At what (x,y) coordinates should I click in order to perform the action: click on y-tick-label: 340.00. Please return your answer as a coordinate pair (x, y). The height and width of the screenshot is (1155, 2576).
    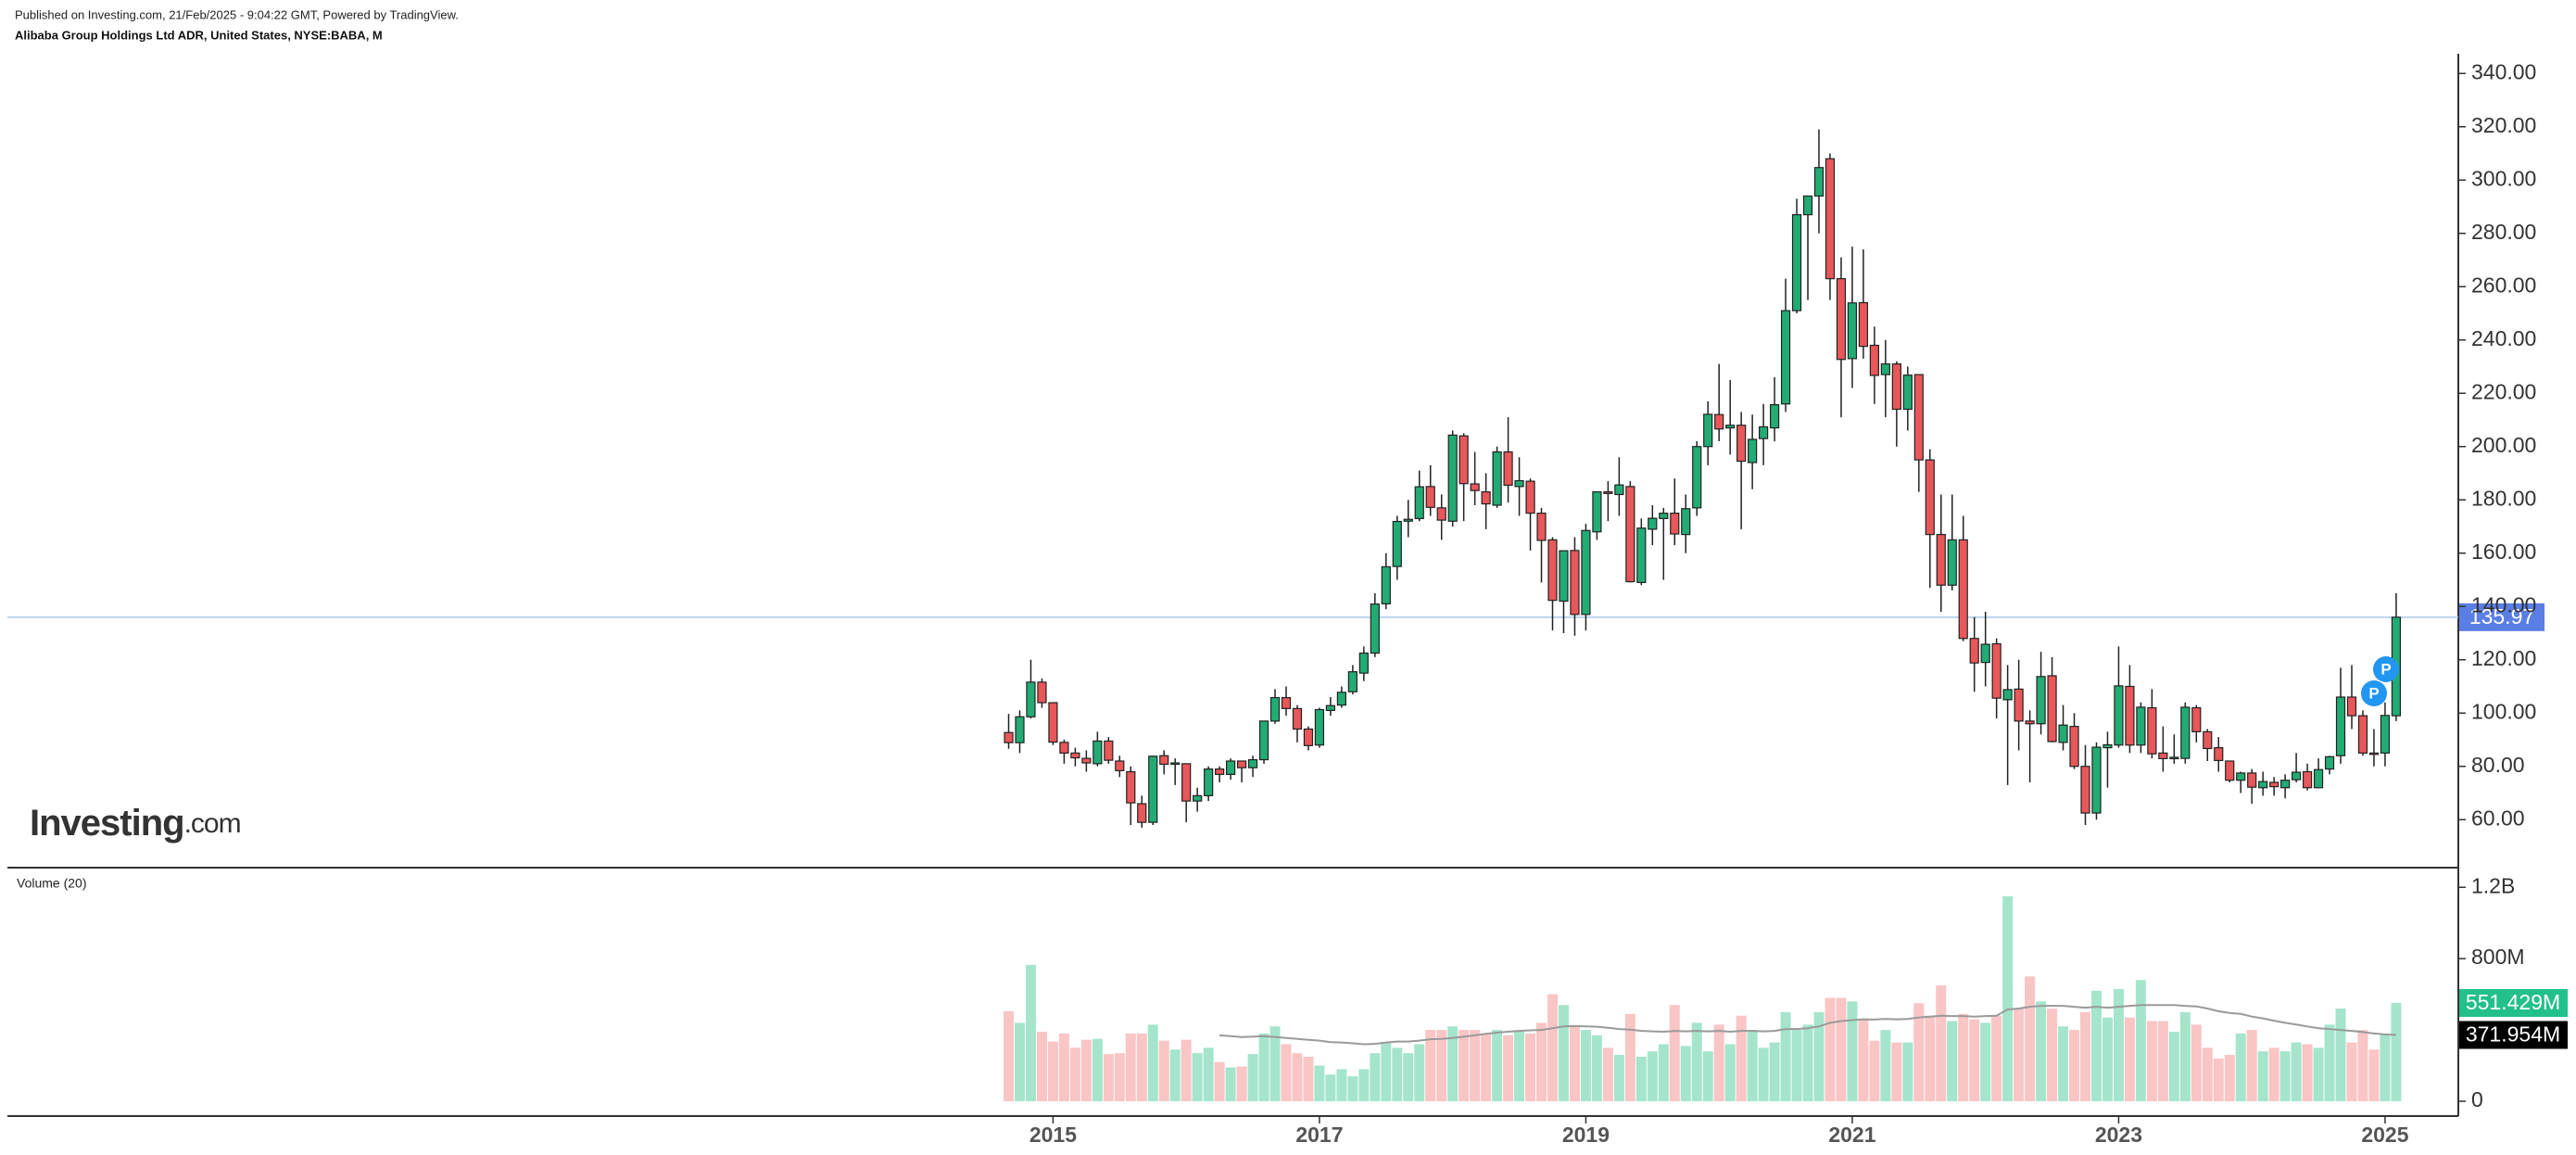
    Looking at the image, I should click on (2504, 71).